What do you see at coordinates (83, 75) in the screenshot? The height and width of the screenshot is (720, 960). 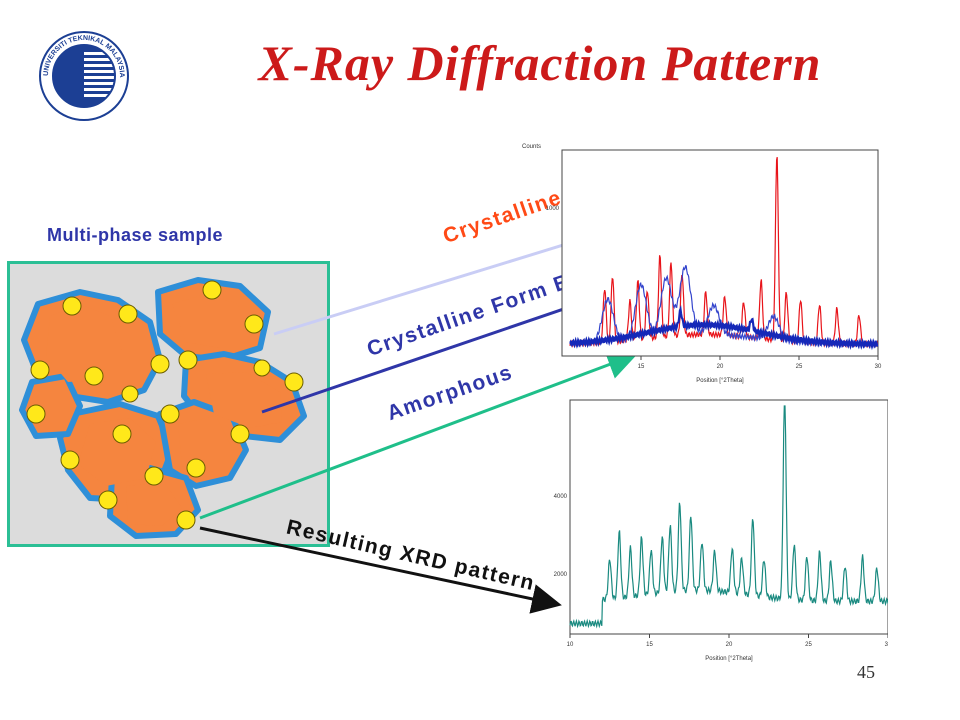 I see `university-logo: UNIVERSITI TEKNIKAL MALAYSIA MELAKA` at bounding box center [83, 75].